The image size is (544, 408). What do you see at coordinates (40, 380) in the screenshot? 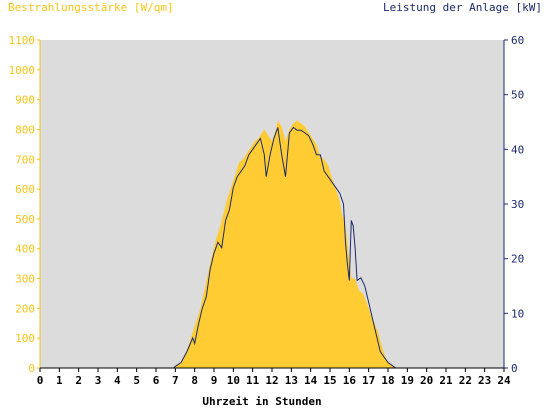
I see `x-tick-label: 0` at bounding box center [40, 380].